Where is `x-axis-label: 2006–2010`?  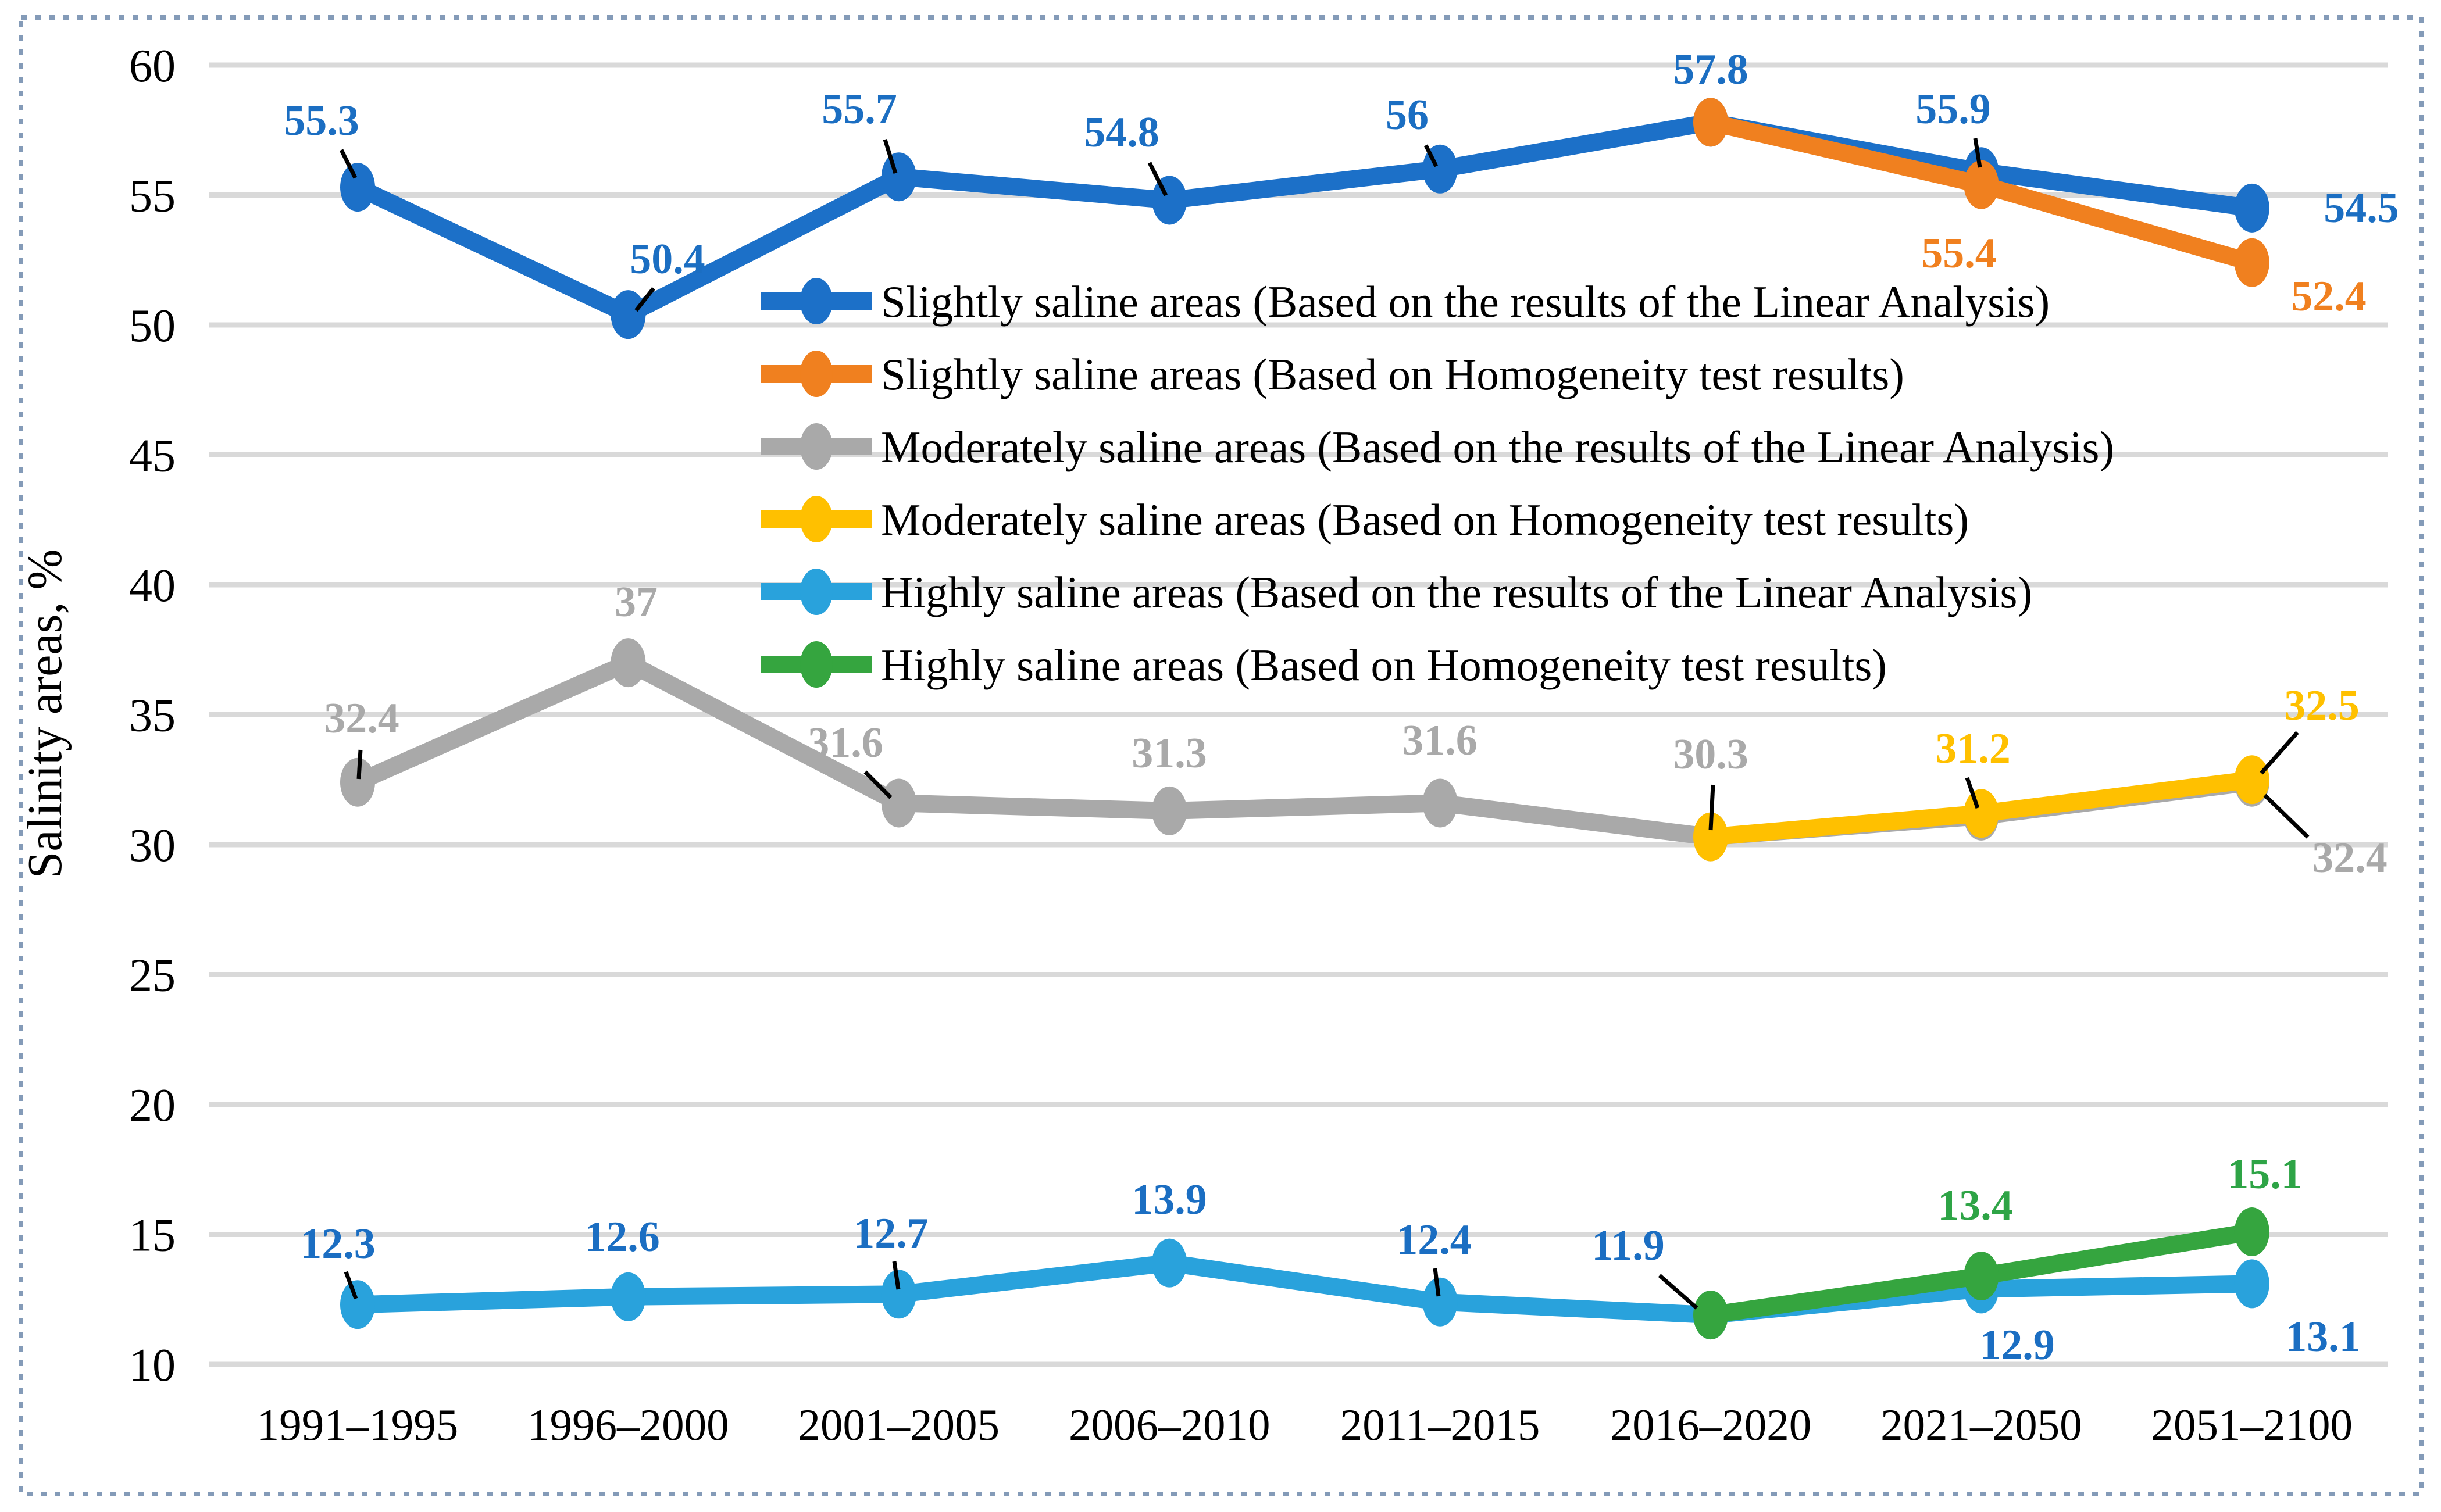 x-axis-label: 2006–2010 is located at coordinates (1170, 1425).